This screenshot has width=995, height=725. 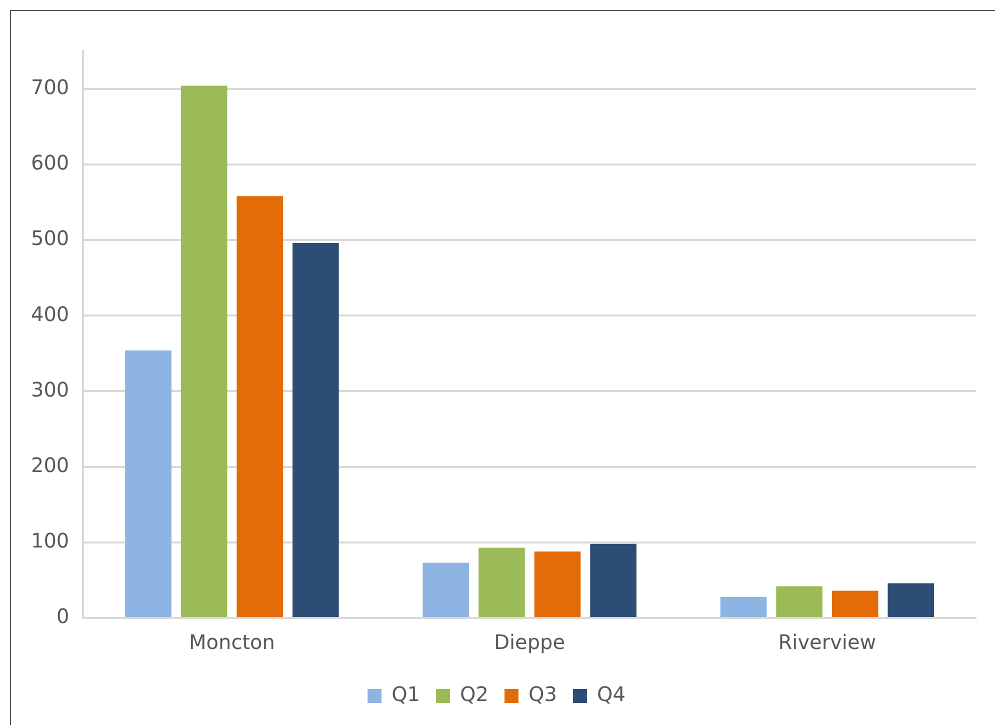 What do you see at coordinates (50, 389) in the screenshot?
I see `y-tick-label: 300` at bounding box center [50, 389].